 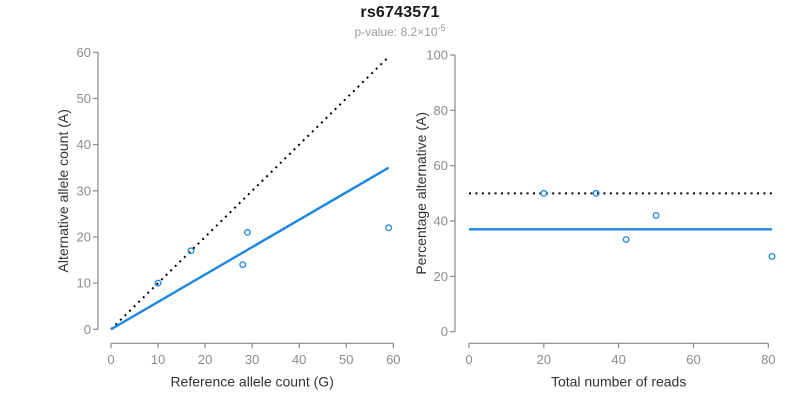 What do you see at coordinates (250, 248) in the screenshot?
I see `regression-line` at bounding box center [250, 248].